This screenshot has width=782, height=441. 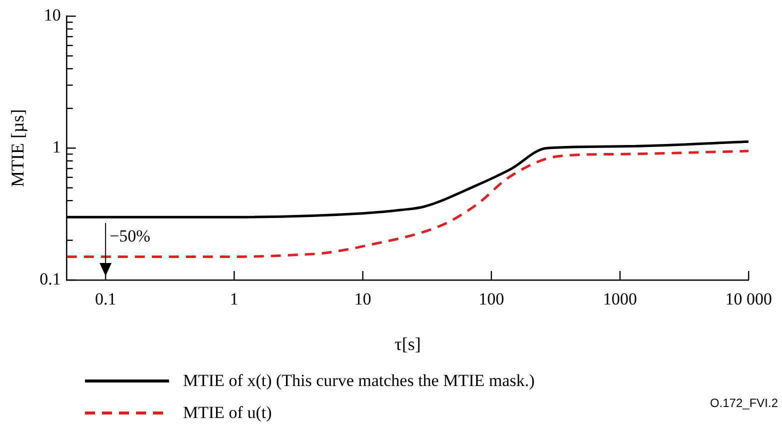 What do you see at coordinates (52, 15) in the screenshot?
I see `y-tick-label: 10` at bounding box center [52, 15].